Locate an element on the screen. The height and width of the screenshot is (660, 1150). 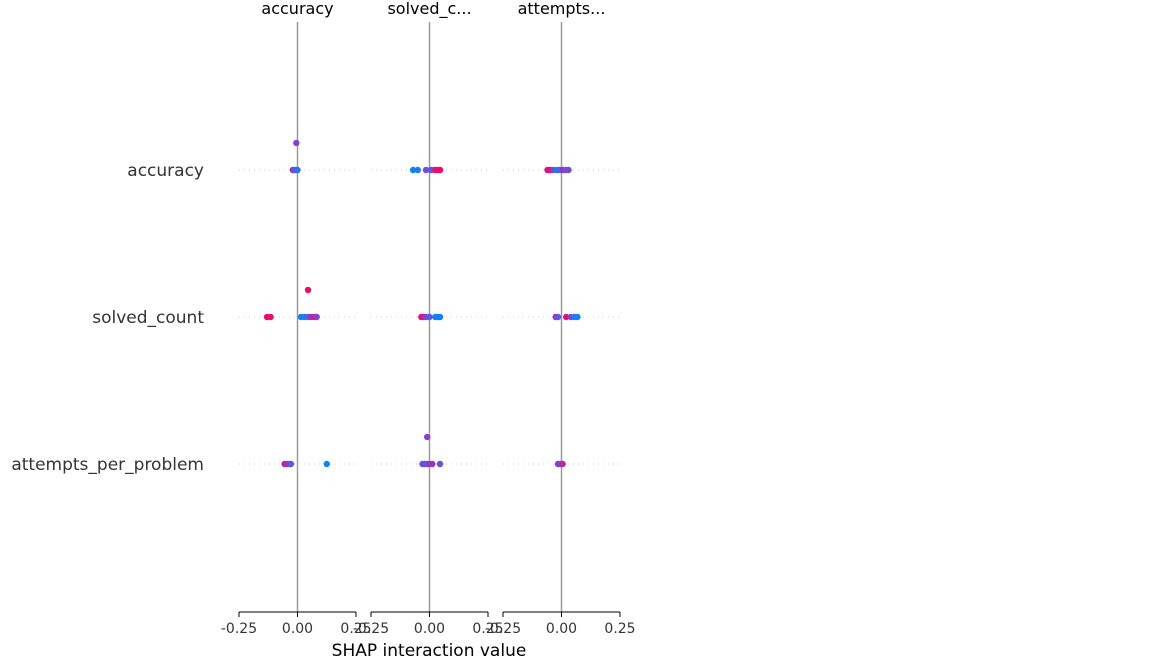
panel-2: solved_c... -0.25 0.00 0.25 is located at coordinates (428, 318).